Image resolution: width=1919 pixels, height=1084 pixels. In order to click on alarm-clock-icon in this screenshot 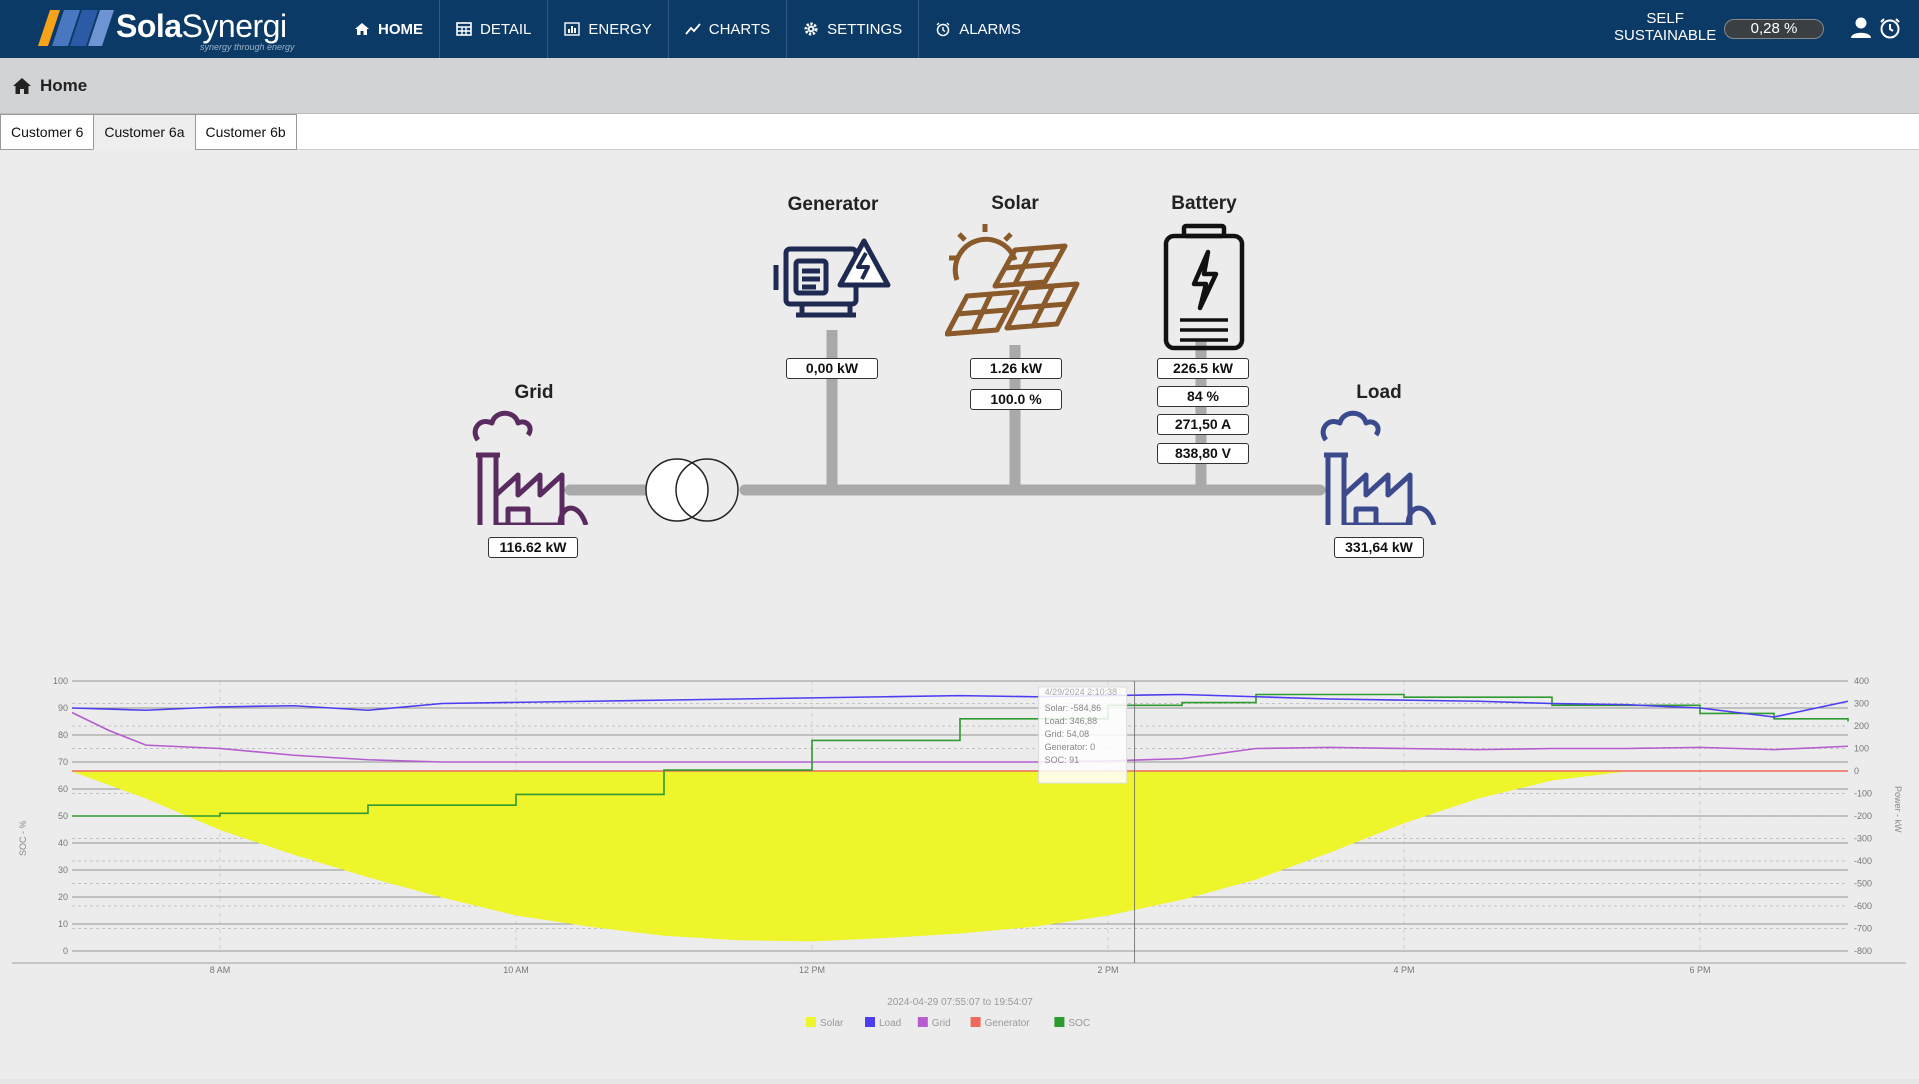, I will do `click(1890, 28)`.